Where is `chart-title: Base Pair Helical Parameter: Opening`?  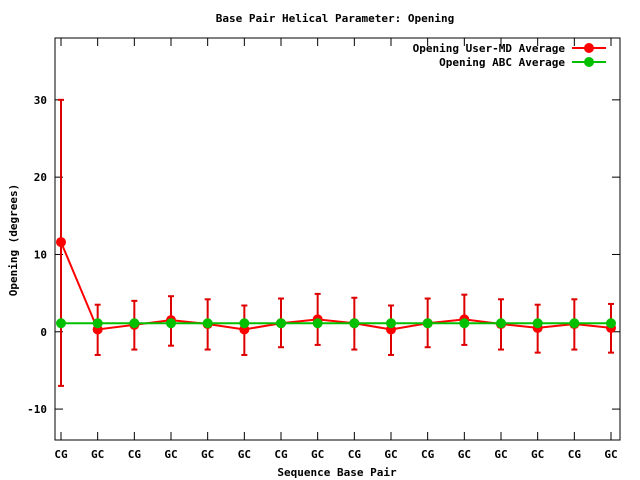 chart-title: Base Pair Helical Parameter: Opening is located at coordinates (335, 18).